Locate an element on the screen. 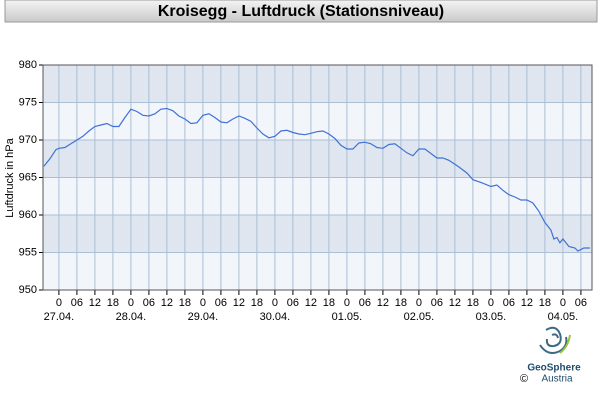 This screenshot has height=400, width=603. y-tick-label: 975 is located at coordinates (28, 102).